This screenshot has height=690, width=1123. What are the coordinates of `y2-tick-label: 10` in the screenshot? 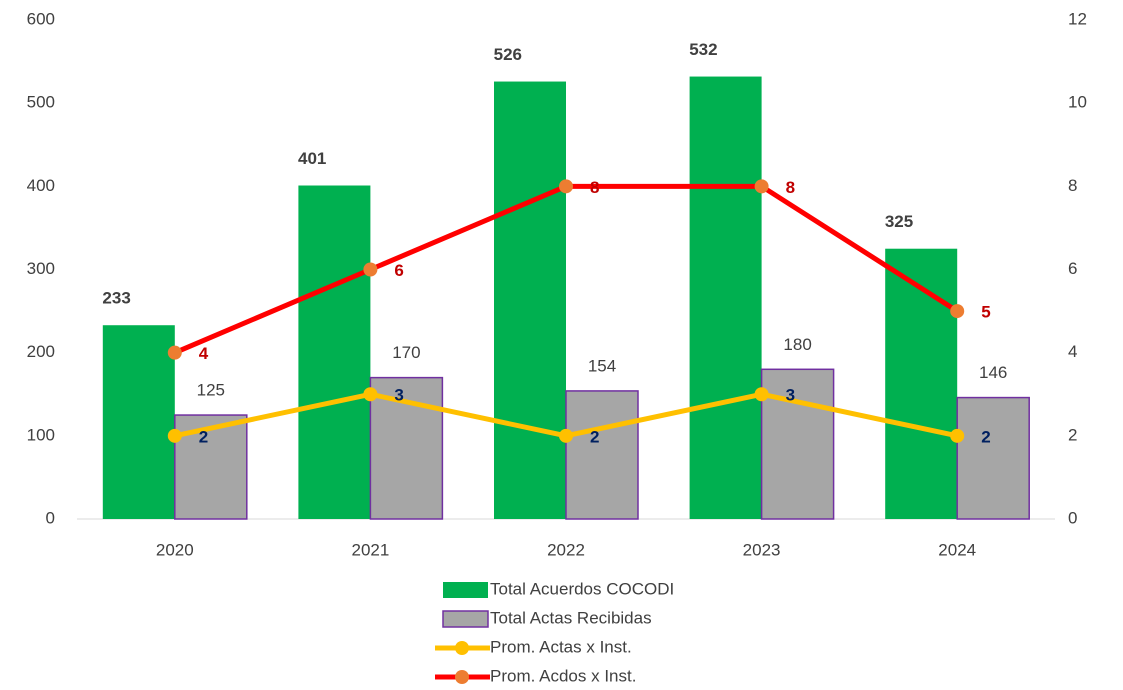 It's located at (1077, 102).